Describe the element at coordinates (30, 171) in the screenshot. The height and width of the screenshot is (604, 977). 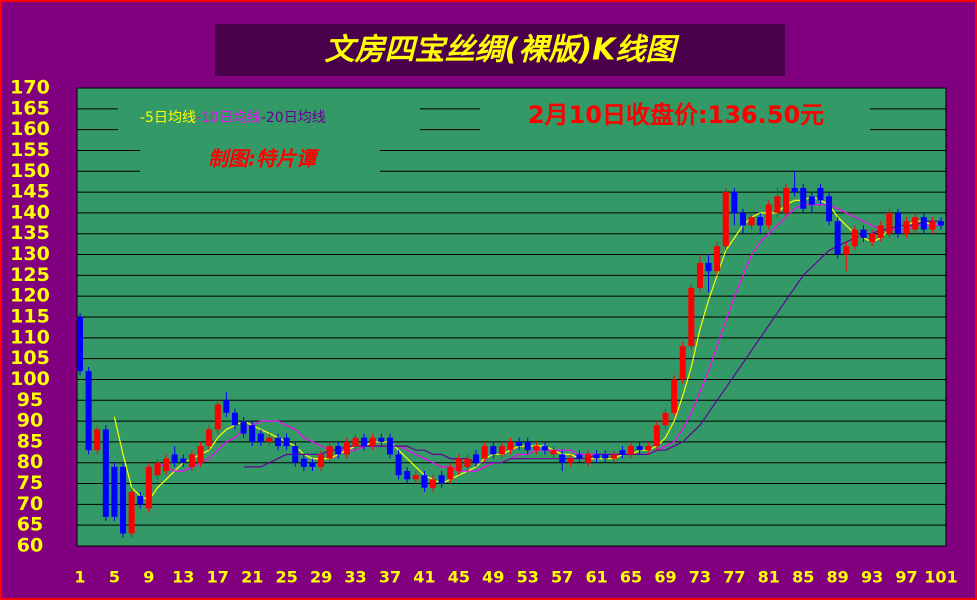
I see `y-tick-label: 150` at that location.